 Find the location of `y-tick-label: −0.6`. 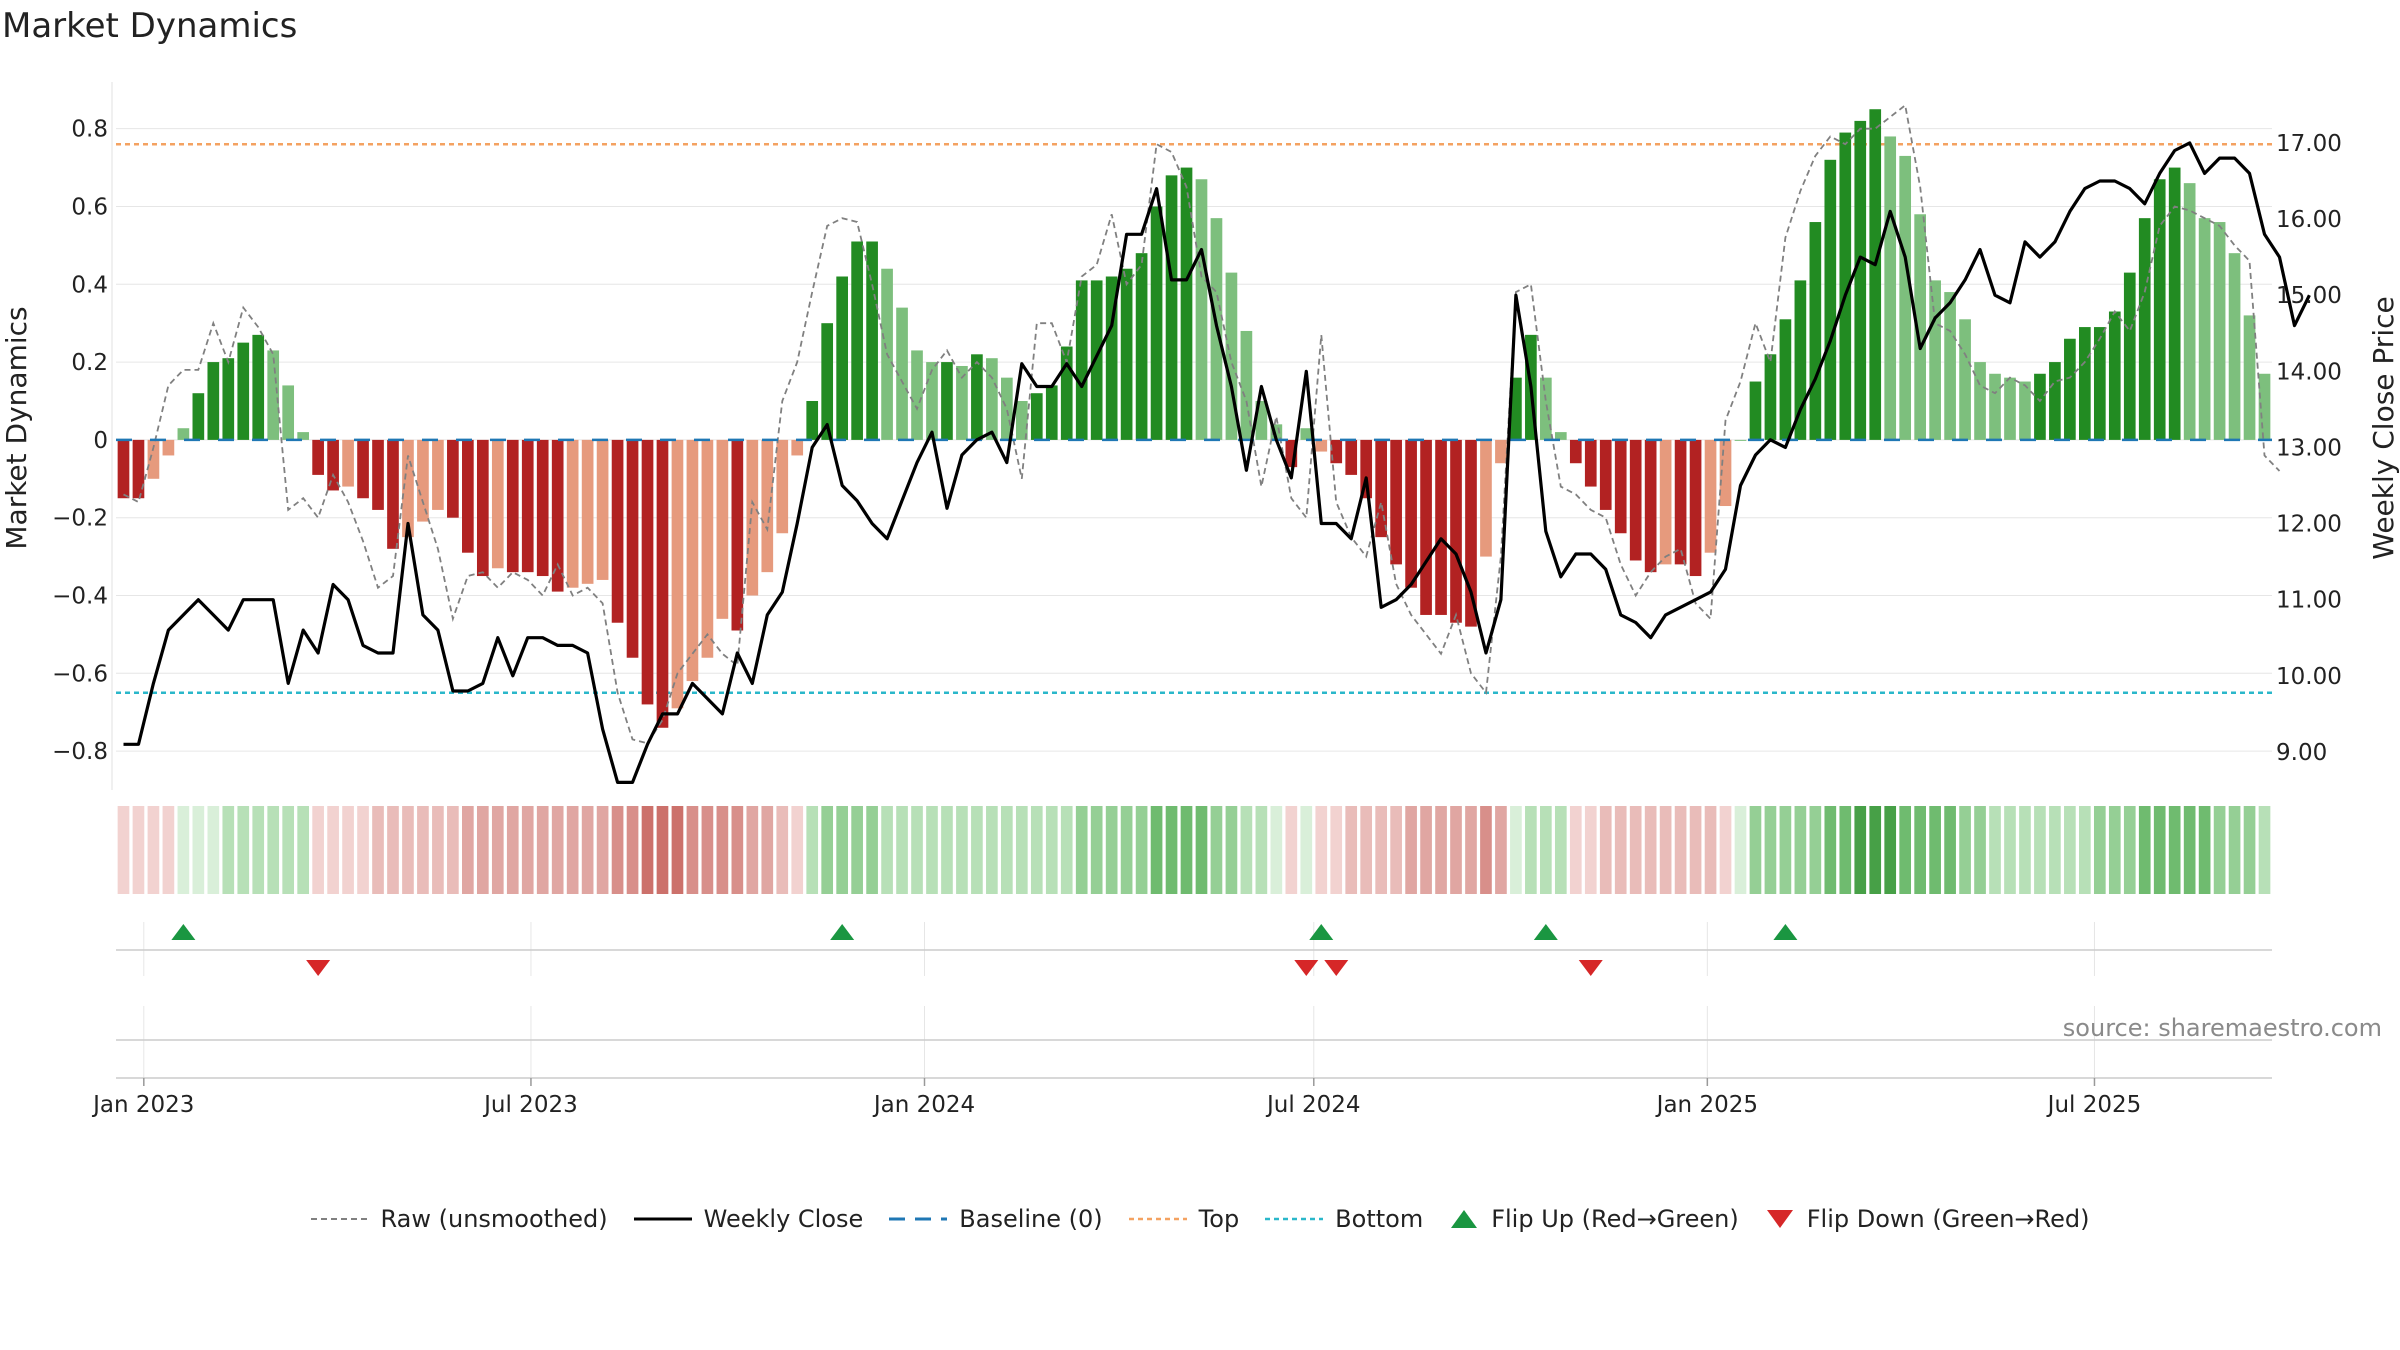

y-tick-label: −0.6 is located at coordinates (80, 674).